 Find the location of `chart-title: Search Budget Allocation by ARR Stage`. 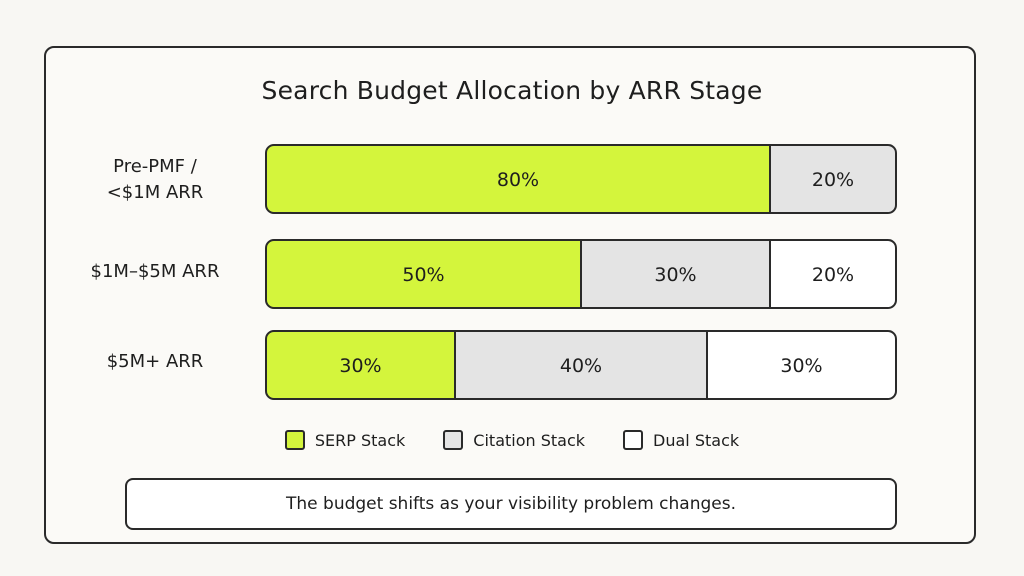

chart-title: Search Budget Allocation by ARR Stage is located at coordinates (512, 90).